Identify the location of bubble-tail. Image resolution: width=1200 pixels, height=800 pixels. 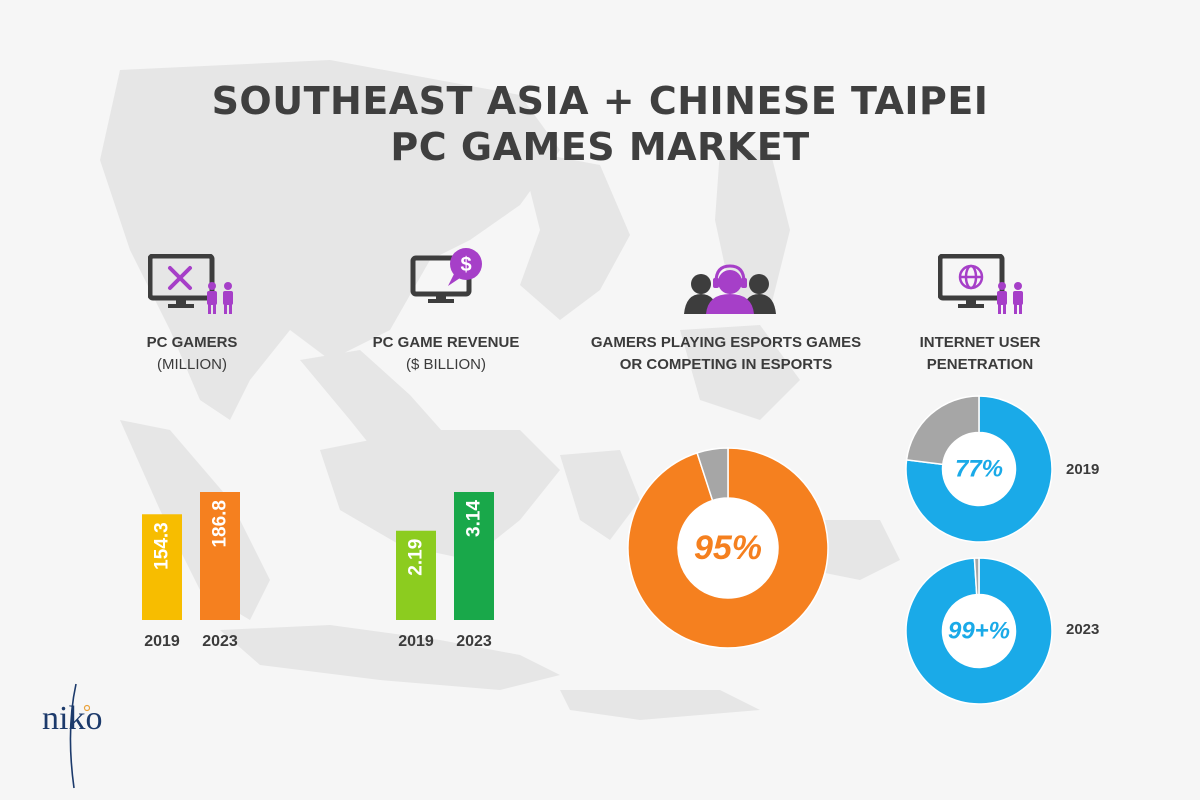
(454, 280).